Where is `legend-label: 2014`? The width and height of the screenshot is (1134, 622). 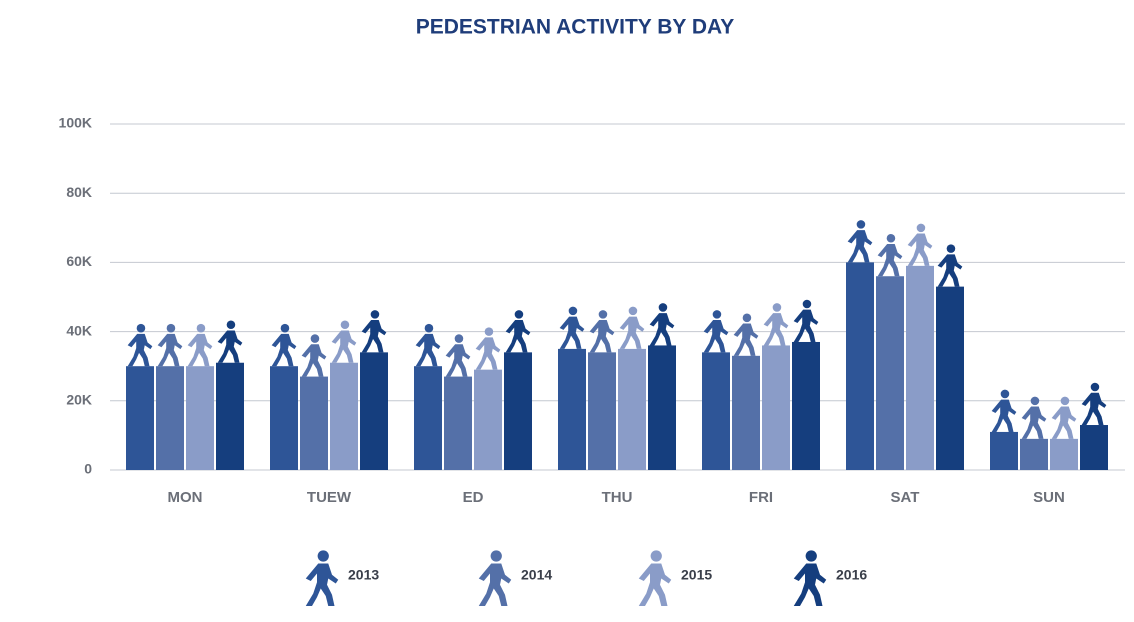
legend-label: 2014 is located at coordinates (536, 575).